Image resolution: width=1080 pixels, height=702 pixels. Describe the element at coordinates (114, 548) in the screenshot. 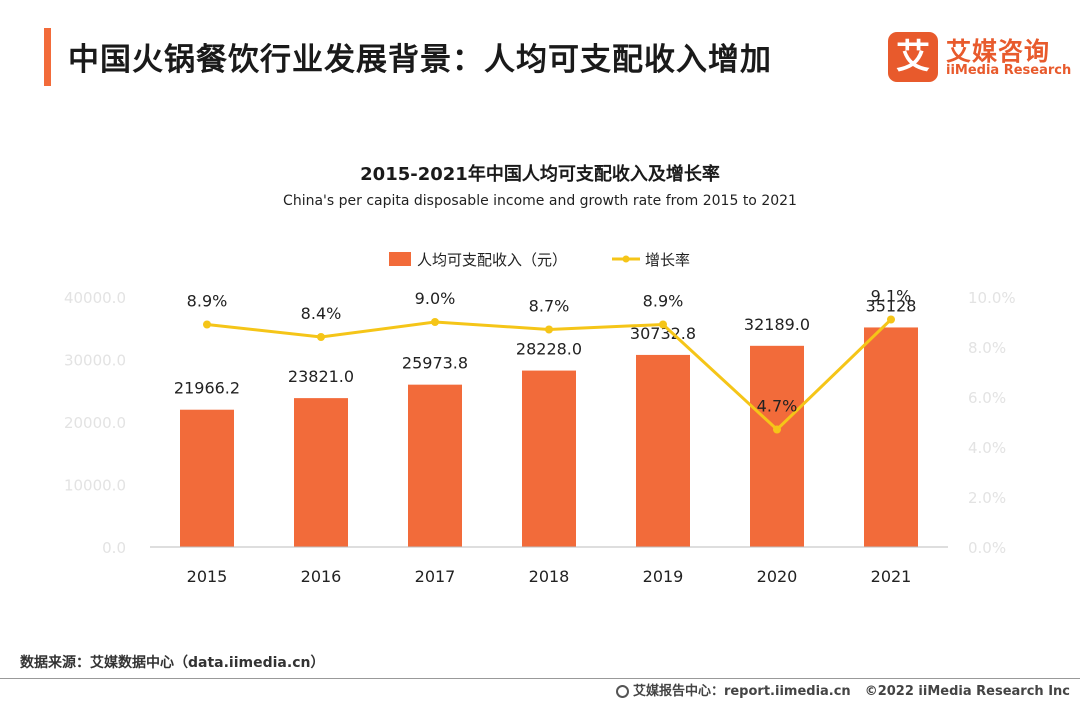

I see `y-left-tick-label: 0.0` at that location.